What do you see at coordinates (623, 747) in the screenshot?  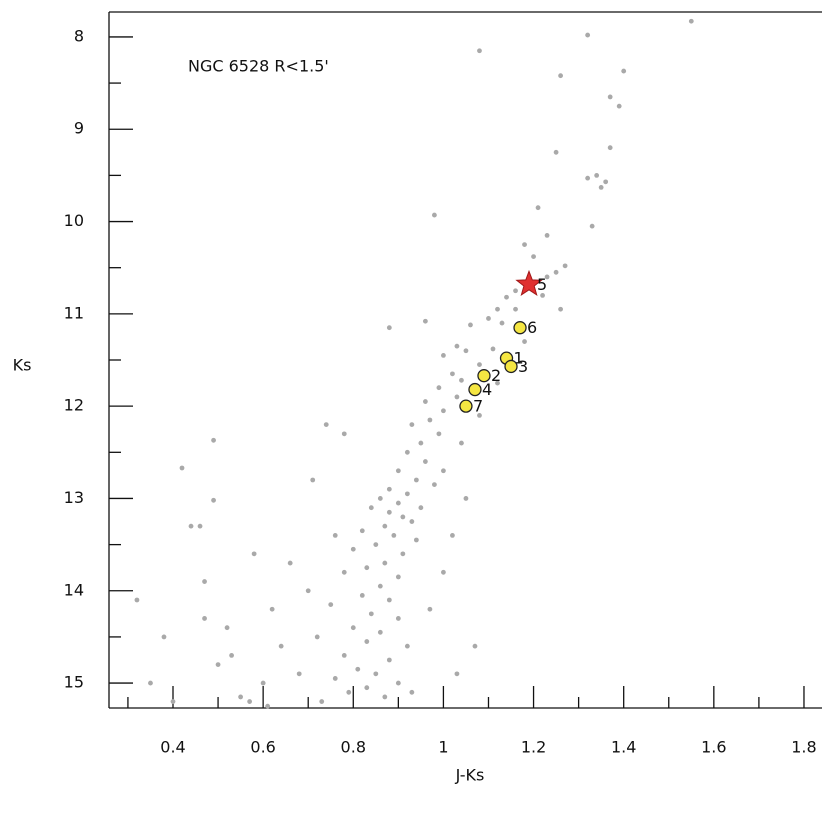 I see `x-tick-label: 1.4` at bounding box center [623, 747].